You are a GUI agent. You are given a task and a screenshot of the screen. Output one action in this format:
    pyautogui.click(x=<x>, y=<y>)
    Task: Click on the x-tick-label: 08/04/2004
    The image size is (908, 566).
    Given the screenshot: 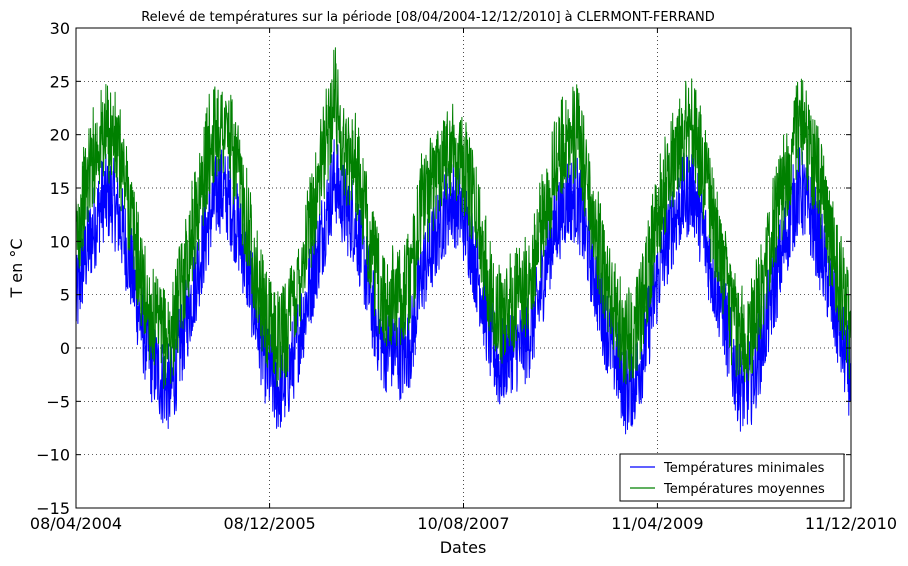 What is the action you would take?
    pyautogui.click(x=76, y=523)
    